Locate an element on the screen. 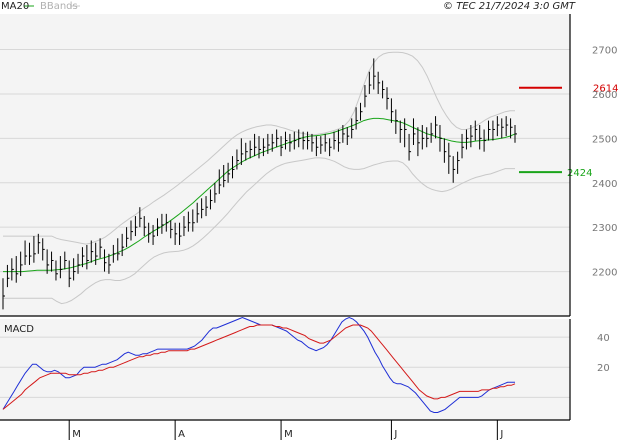 The height and width of the screenshot is (440, 627). support-resistance-levels: 2614 2424 is located at coordinates (568, 131).